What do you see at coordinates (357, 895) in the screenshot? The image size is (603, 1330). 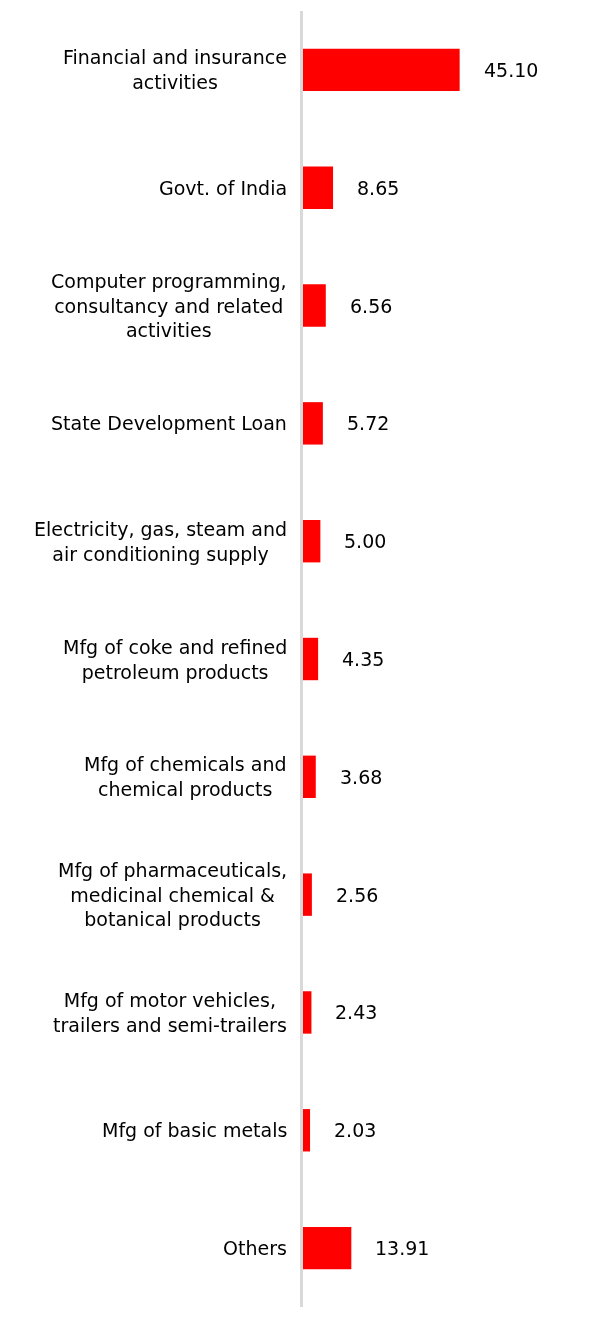 I see `data-label: 2.56` at bounding box center [357, 895].